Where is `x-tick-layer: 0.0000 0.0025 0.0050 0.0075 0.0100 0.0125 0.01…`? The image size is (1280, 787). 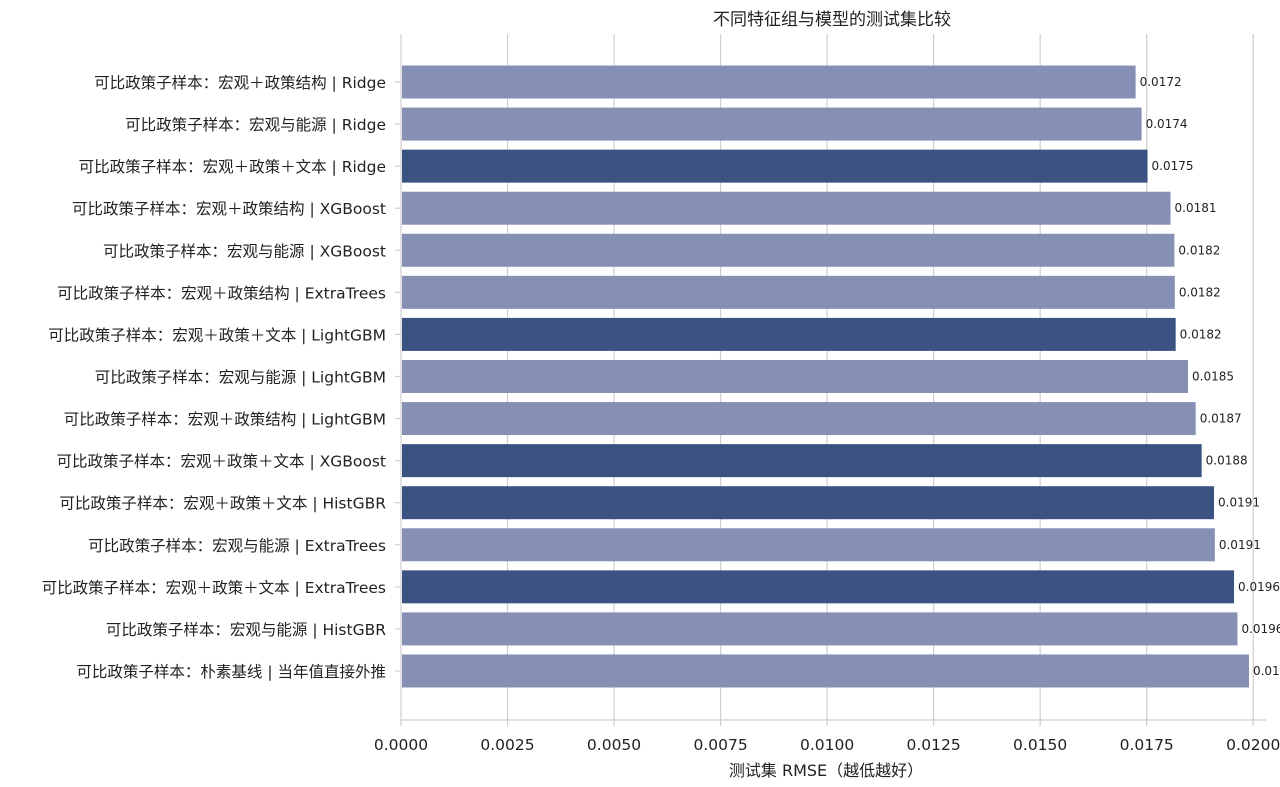
x-tick-layer: 0.0000 0.0025 0.0050 0.0075 0.0100 0.0125 0.01… is located at coordinates (827, 737).